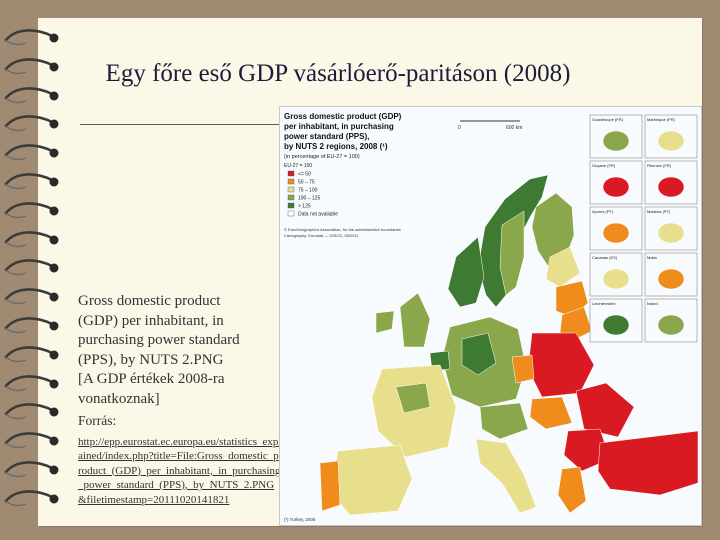 The height and width of the screenshot is (540, 720). What do you see at coordinates (671, 320) in the screenshot?
I see `map-inset: Ísland` at bounding box center [671, 320].